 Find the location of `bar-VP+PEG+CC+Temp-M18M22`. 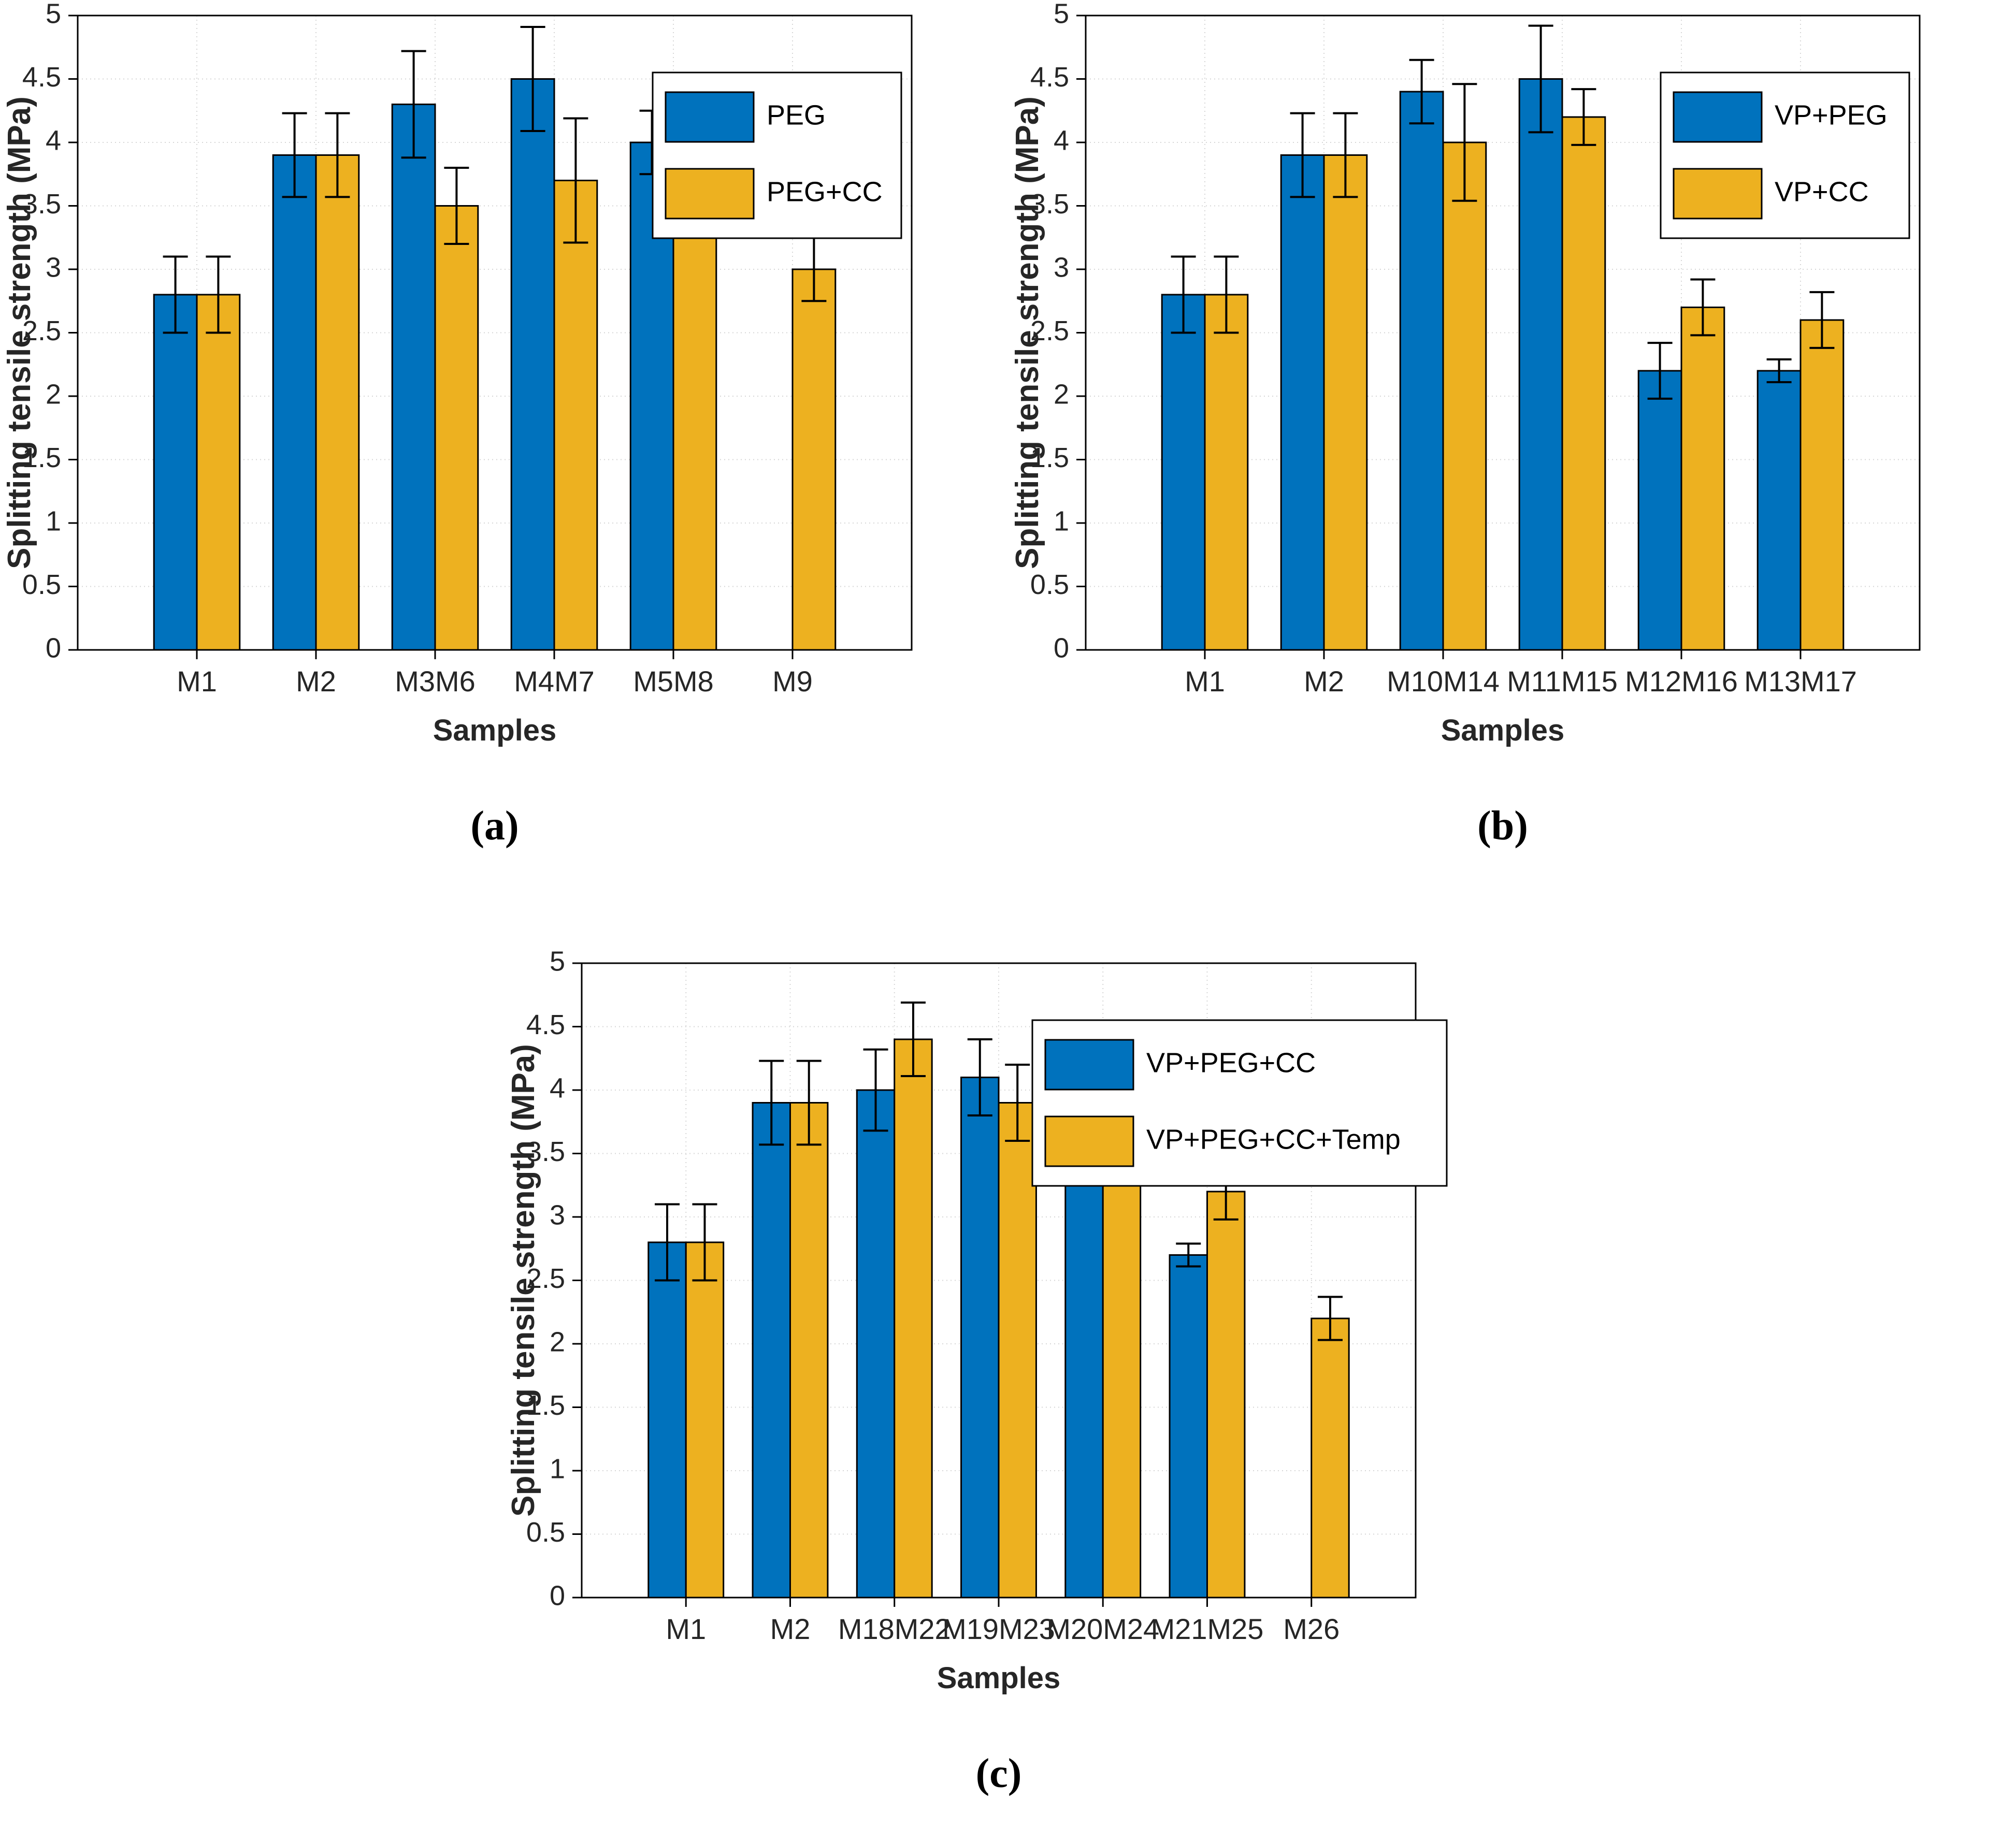

bar-VP+PEG+CC+Temp-M18M22 is located at coordinates (913, 1318).